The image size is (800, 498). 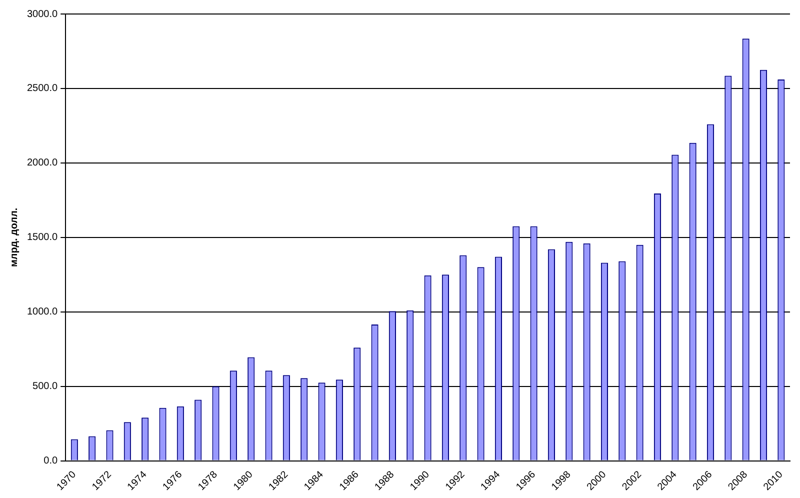 What do you see at coordinates (42, 312) in the screenshot?
I see `y-tick-label: 1000.0` at bounding box center [42, 312].